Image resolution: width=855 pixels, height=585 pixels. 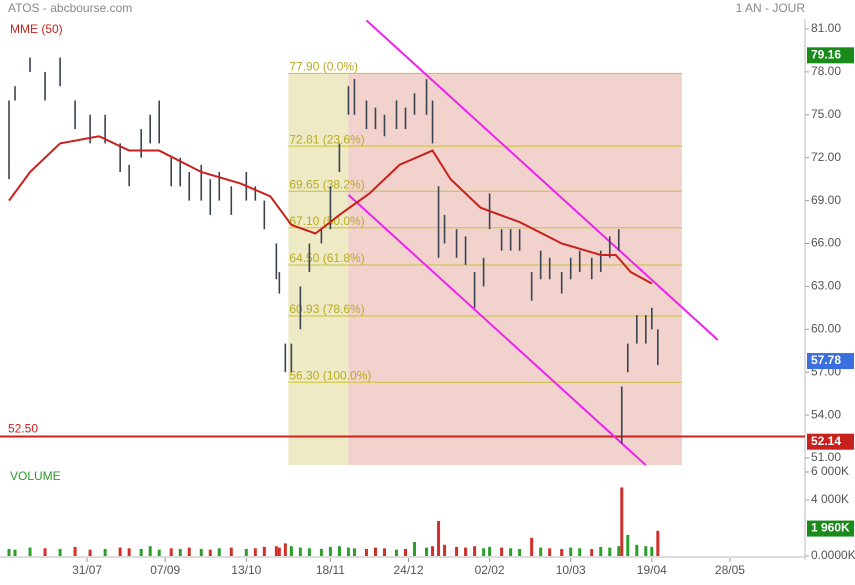 I want to click on y-tick-label: 66.00, so click(x=826, y=243).